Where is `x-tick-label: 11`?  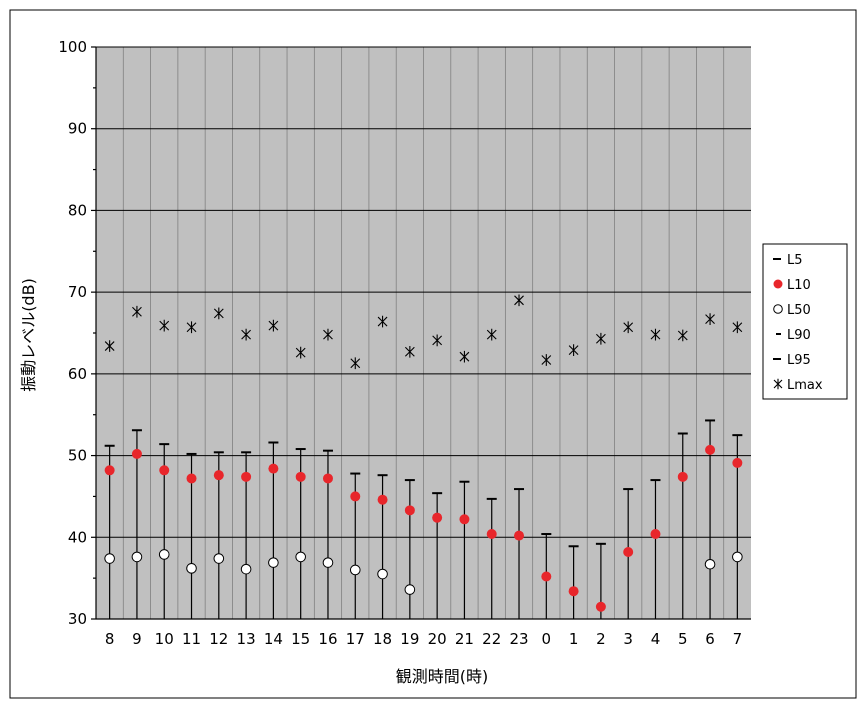
x-tick-label: 11 is located at coordinates (191, 639).